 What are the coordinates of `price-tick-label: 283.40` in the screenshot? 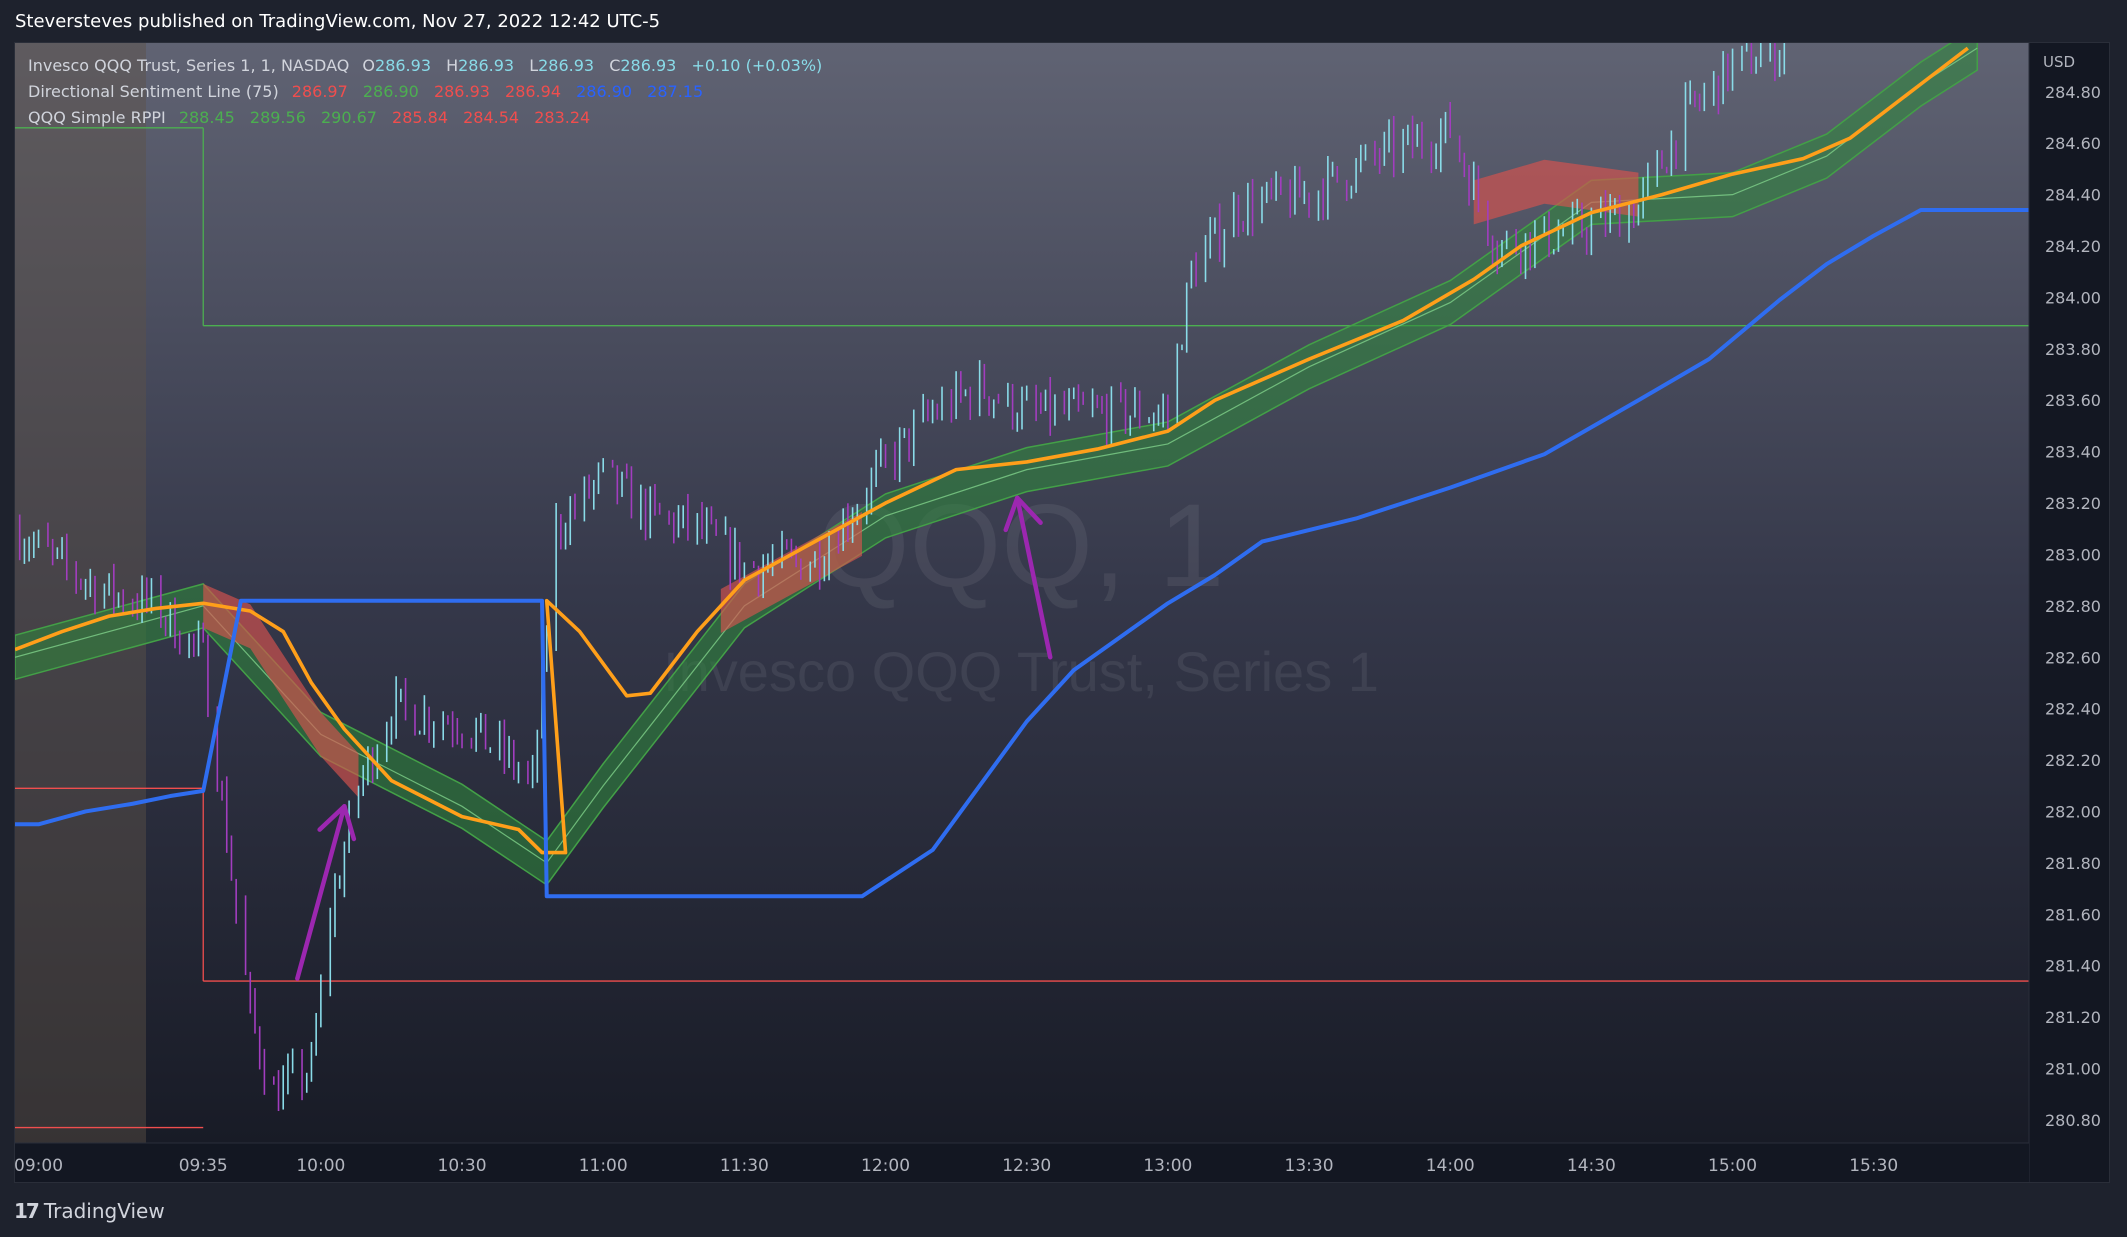 It's located at (2073, 452).